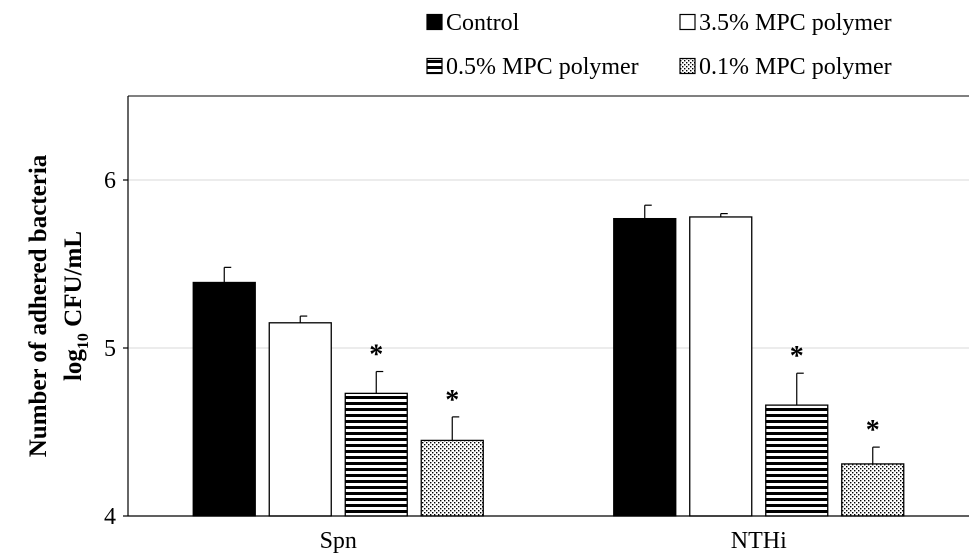 Image resolution: width=969 pixels, height=558 pixels. Describe the element at coordinates (687, 66) in the screenshot. I see `legend-swatch-dots` at that location.